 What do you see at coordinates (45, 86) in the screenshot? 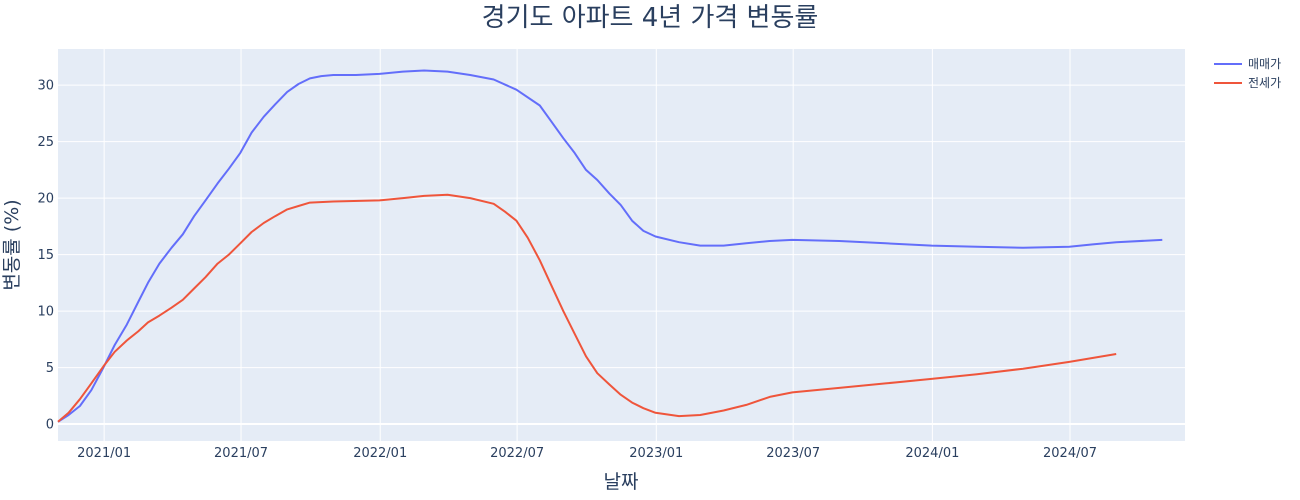
I see `y-tick-label: 30` at bounding box center [45, 86].